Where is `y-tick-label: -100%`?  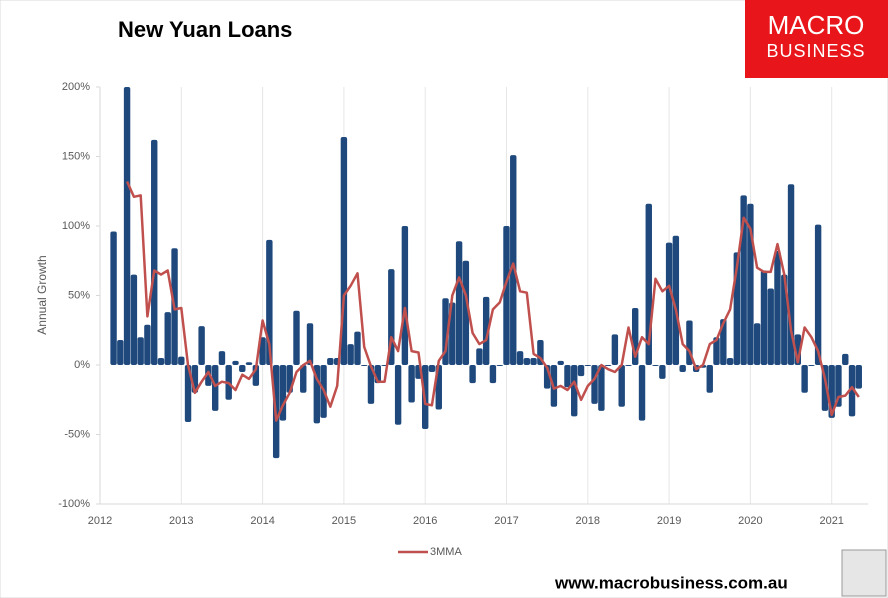 y-tick-label: -100% is located at coordinates (74, 504).